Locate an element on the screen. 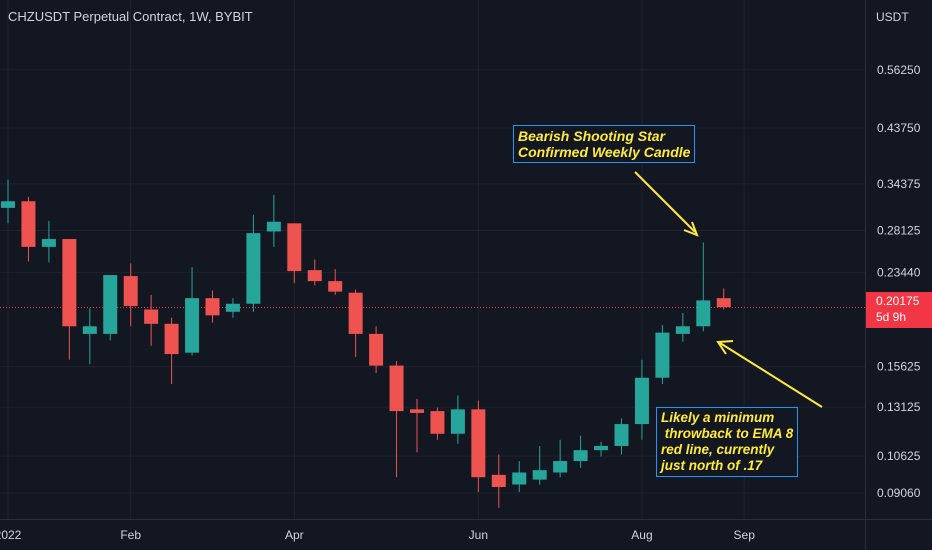 The height and width of the screenshot is (550, 932). arrow-top-shaft is located at coordinates (665, 202).